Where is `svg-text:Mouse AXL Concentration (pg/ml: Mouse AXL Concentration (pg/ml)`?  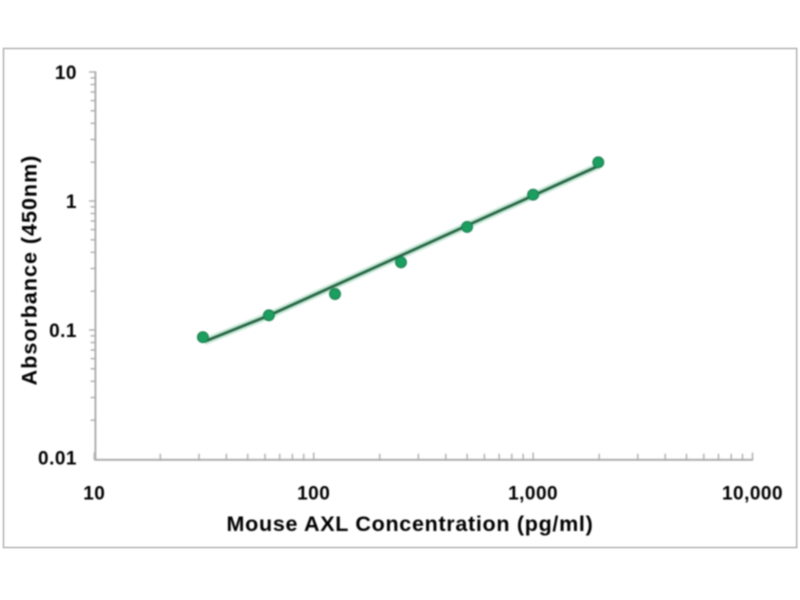 svg-text:Mouse AXL Concentration (pg/ml: Mouse AXL Concentration (pg/ml) is located at coordinates (410, 524).